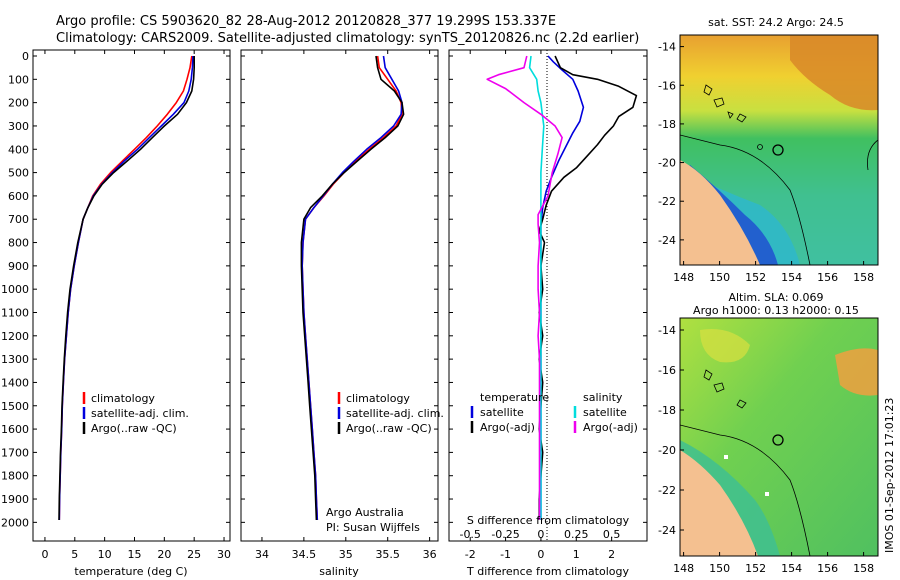  What do you see at coordinates (767, 494) in the screenshot?
I see `missing-data-cell` at bounding box center [767, 494].